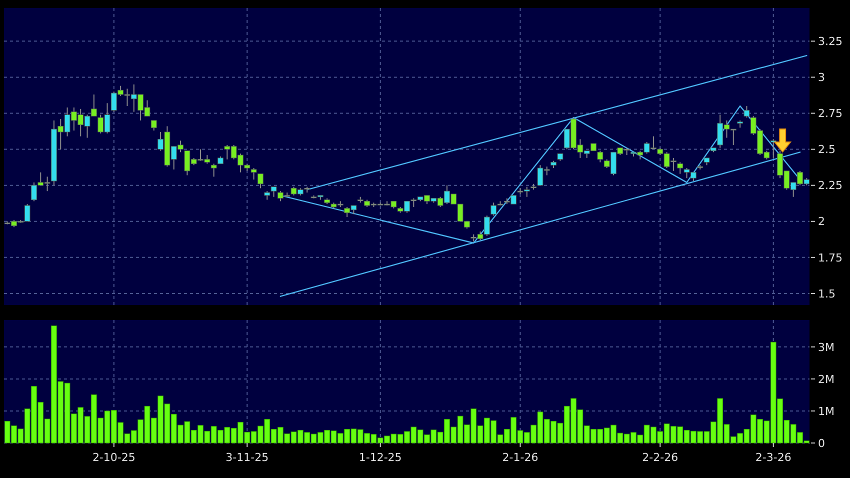  Describe the element at coordinates (773, 457) in the screenshot. I see `x-tick-label: 2-3-26` at that location.